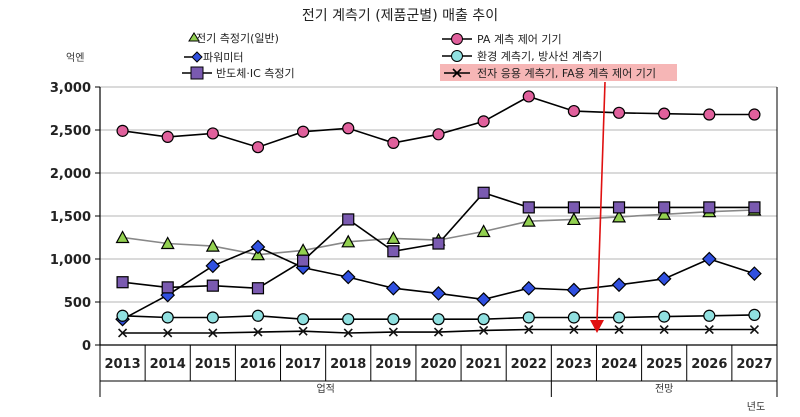  I want to click on y-tick-label: 1,500, so click(70, 217).